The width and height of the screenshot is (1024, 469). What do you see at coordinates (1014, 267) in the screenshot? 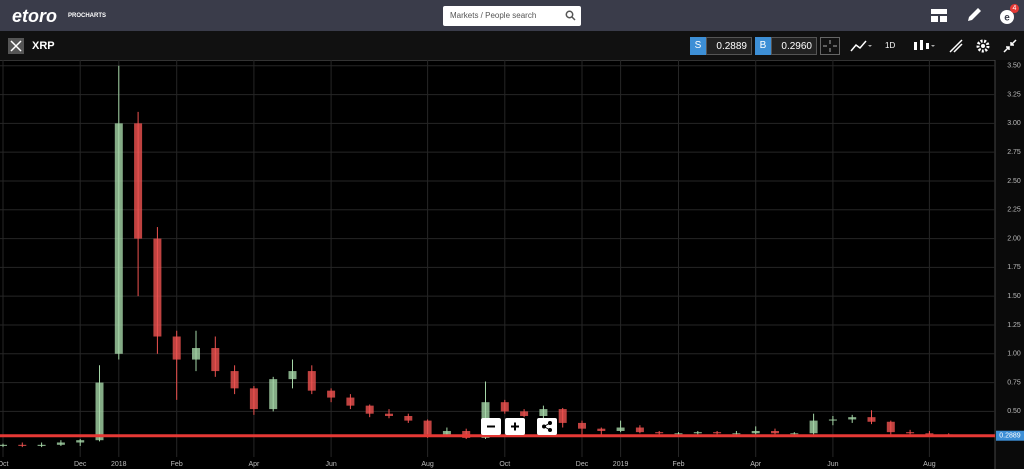
I see `y-tick-label: 1.75` at bounding box center [1014, 267].